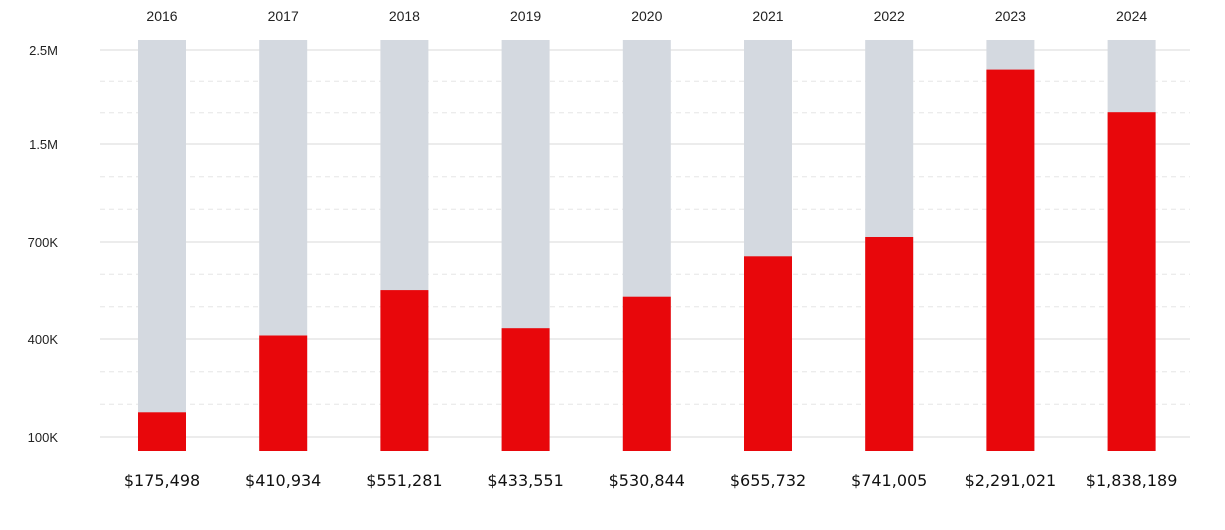 The image size is (1225, 530). What do you see at coordinates (889, 344) in the screenshot?
I see `bar-2022` at bounding box center [889, 344].